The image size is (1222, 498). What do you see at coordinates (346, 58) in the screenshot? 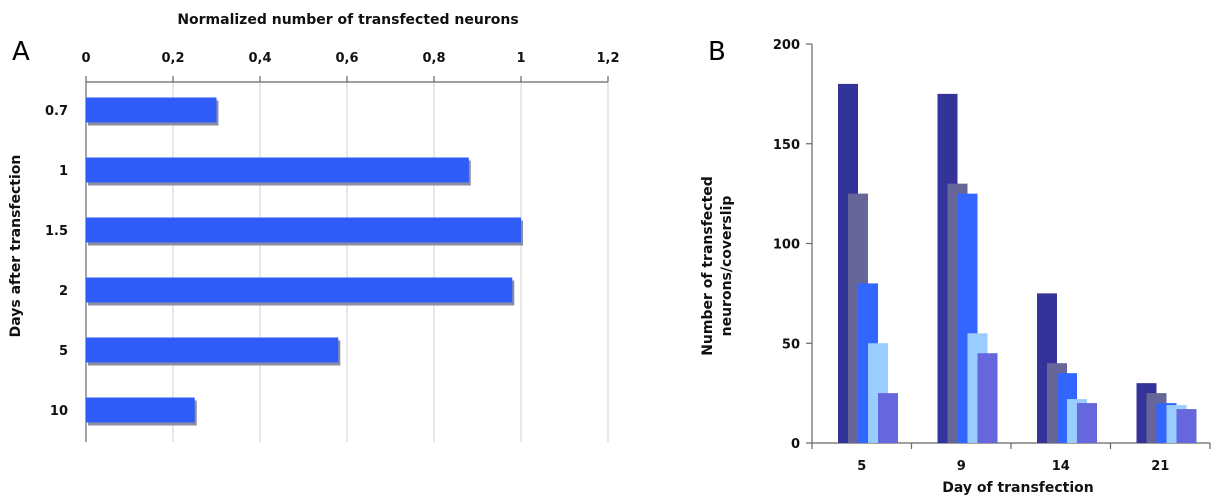
I see `panel-a-x-tick-label: 0,6` at bounding box center [346, 58].